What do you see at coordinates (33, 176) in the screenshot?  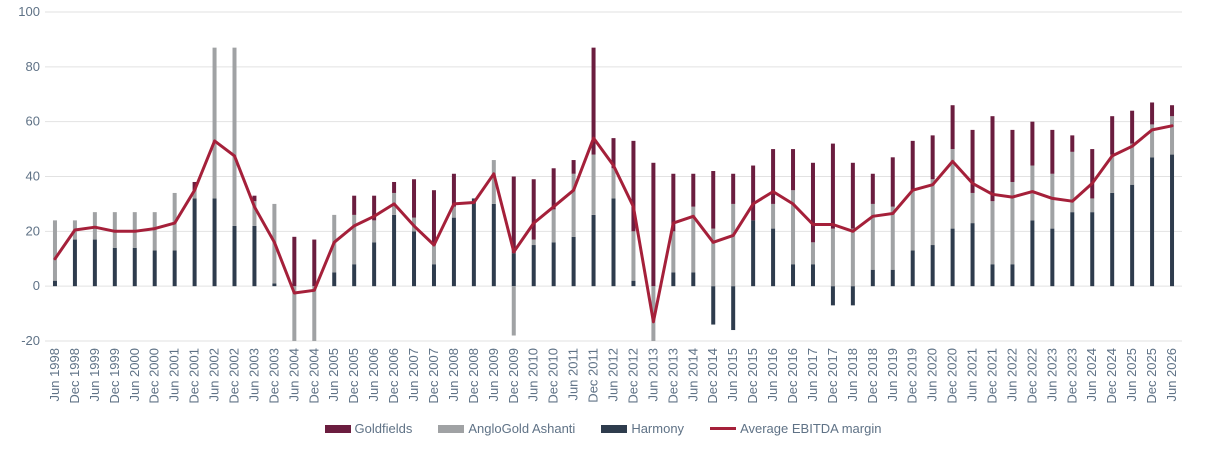 I see `y-tick-label: 40` at bounding box center [33, 176].